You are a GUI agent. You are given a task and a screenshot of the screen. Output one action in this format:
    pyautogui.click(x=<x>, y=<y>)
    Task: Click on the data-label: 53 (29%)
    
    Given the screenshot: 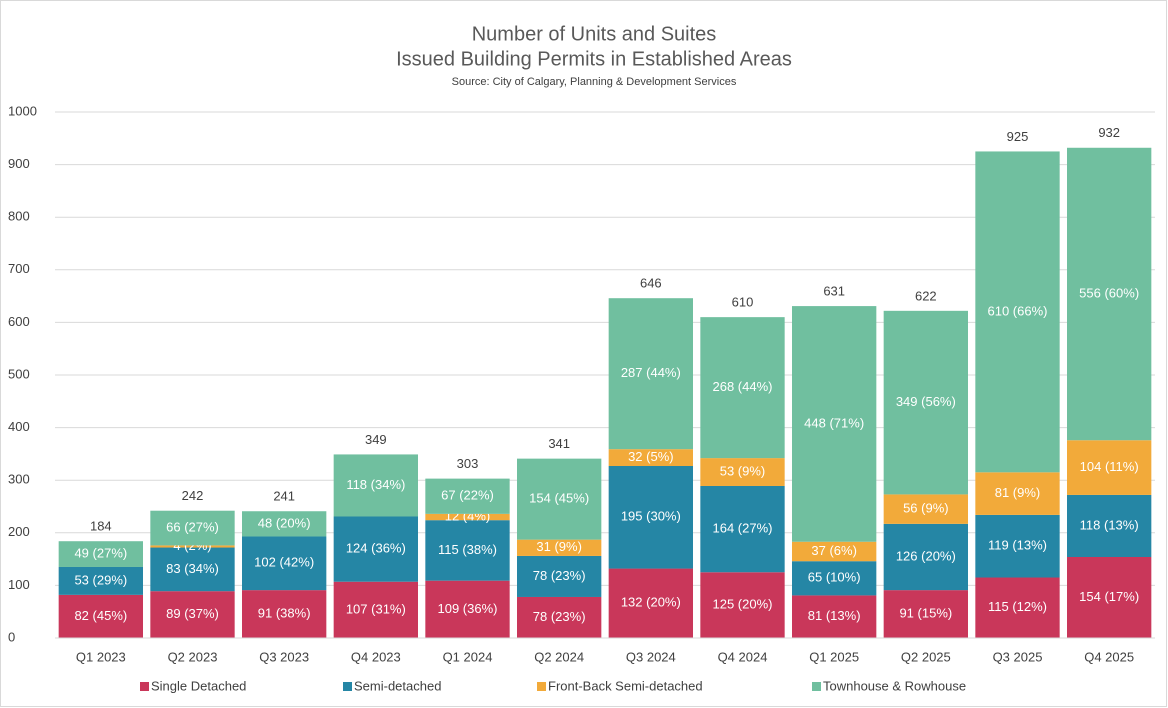 What is the action you would take?
    pyautogui.click(x=100, y=579)
    